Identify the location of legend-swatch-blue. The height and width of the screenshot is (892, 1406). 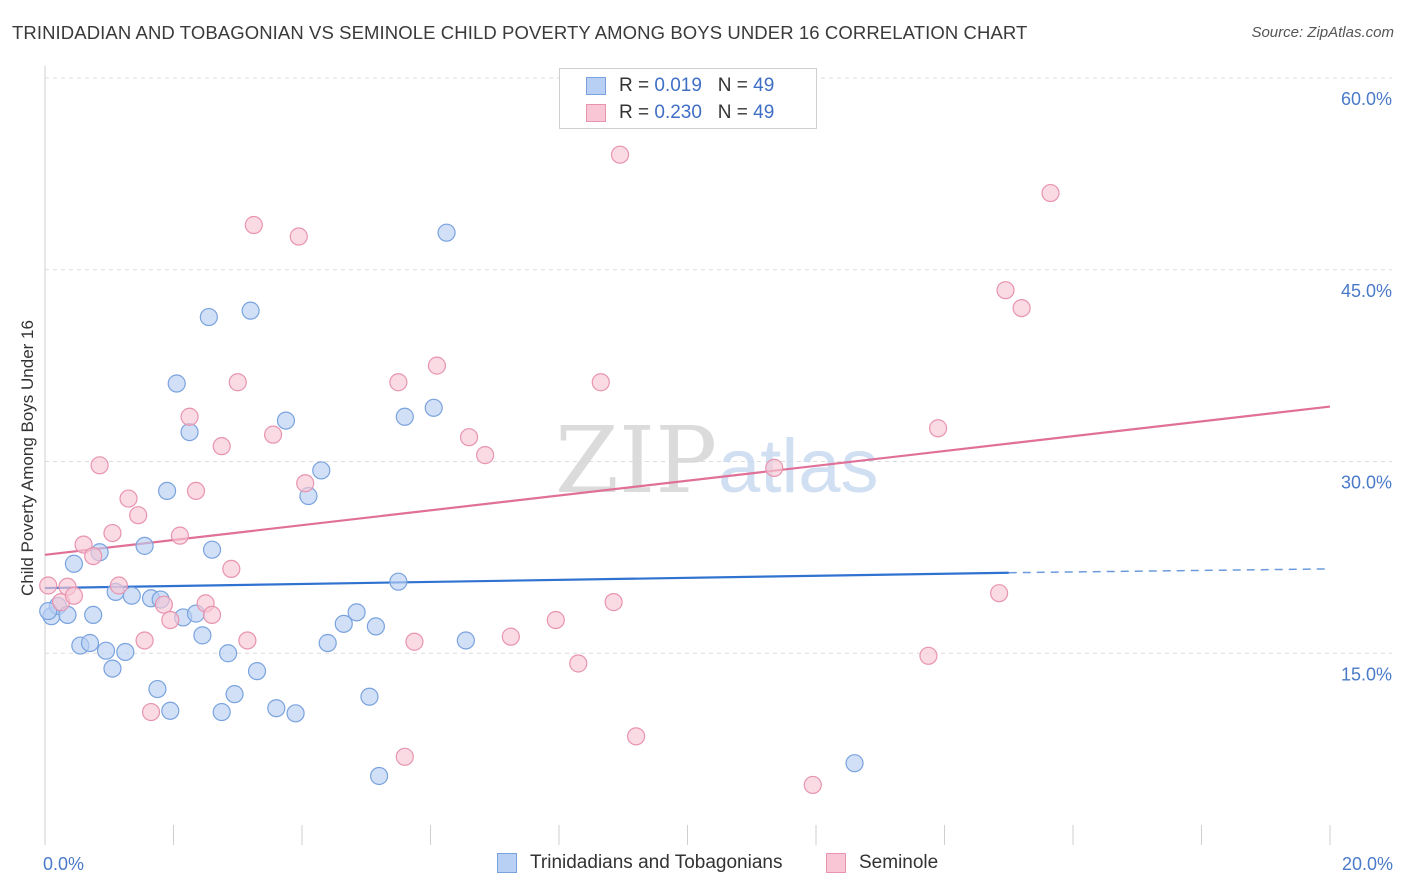
(596, 86).